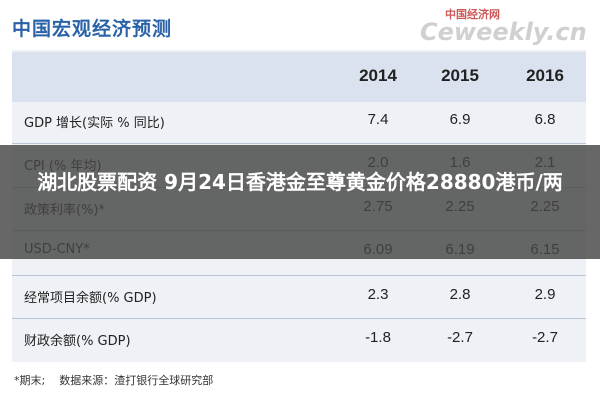 This screenshot has width=600, height=400. What do you see at coordinates (460, 119) in the screenshot?
I see `cell: 6.9` at bounding box center [460, 119].